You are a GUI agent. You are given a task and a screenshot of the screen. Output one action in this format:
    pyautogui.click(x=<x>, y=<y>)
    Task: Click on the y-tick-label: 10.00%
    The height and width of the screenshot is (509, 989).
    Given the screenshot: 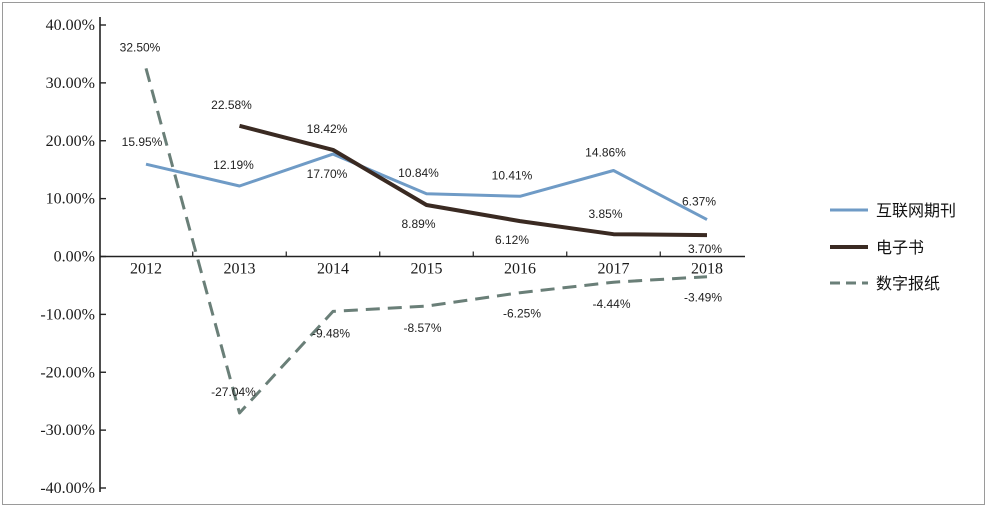 What is the action you would take?
    pyautogui.click(x=70, y=199)
    